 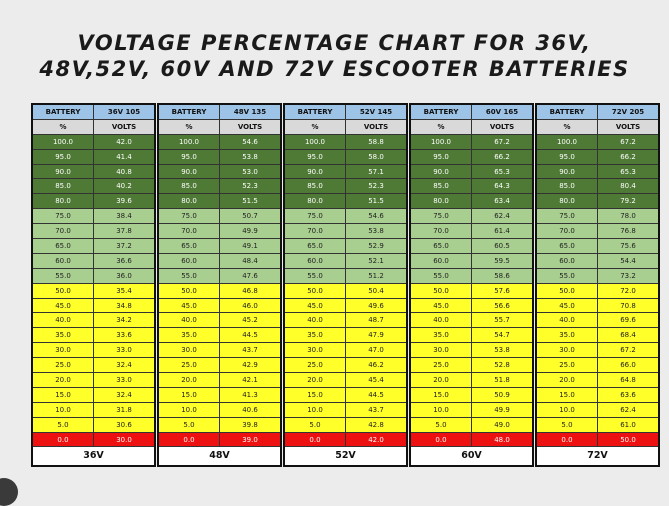 What do you see at coordinates (628, 157) in the screenshot?
I see `volts-cell: 66.2` at bounding box center [628, 157].